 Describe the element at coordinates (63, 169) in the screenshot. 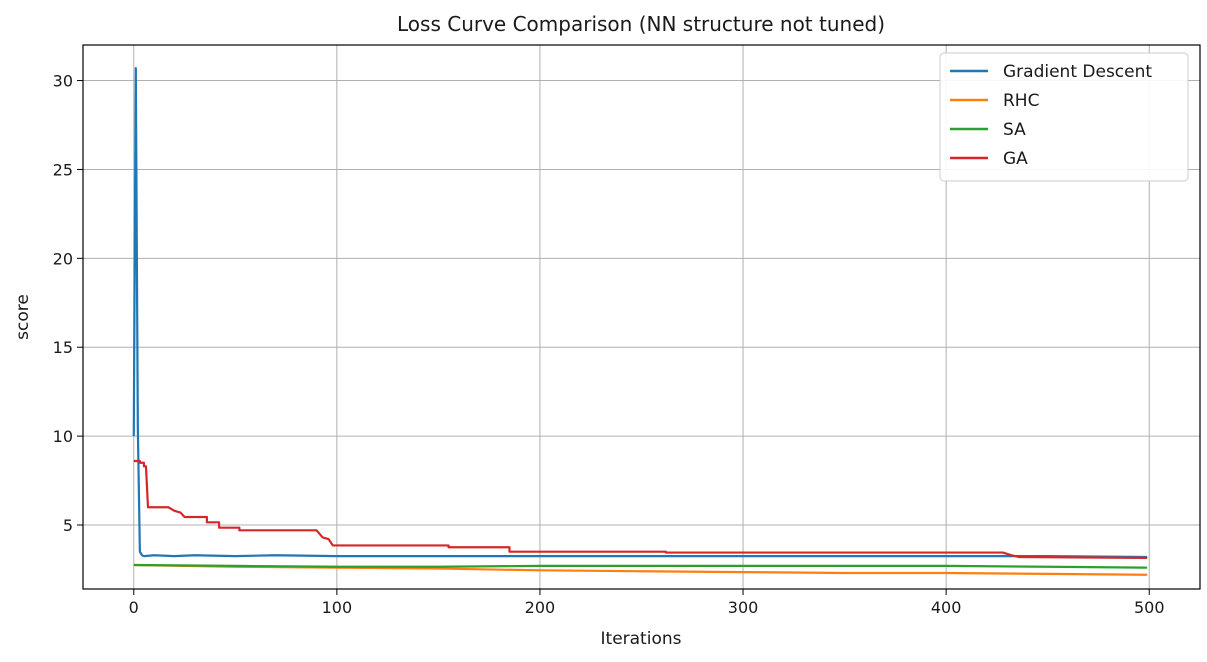

I see `y-tick-label: 25` at that location.